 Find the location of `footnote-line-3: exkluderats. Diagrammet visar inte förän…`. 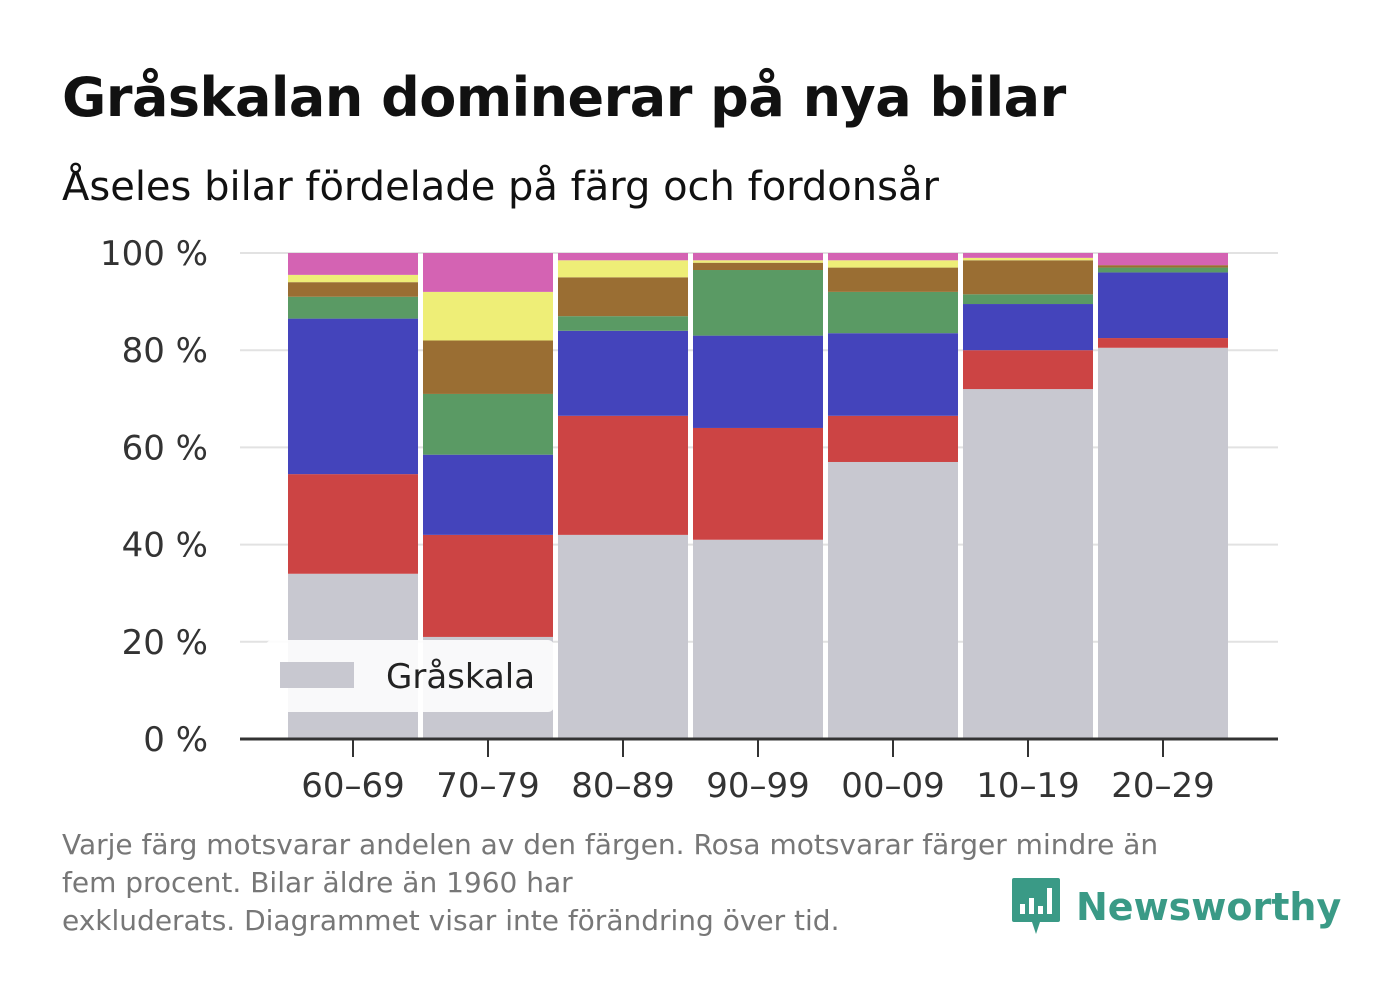

footnote-line-3: exkluderats. Diagrammet visar inte förän… is located at coordinates (451, 920).